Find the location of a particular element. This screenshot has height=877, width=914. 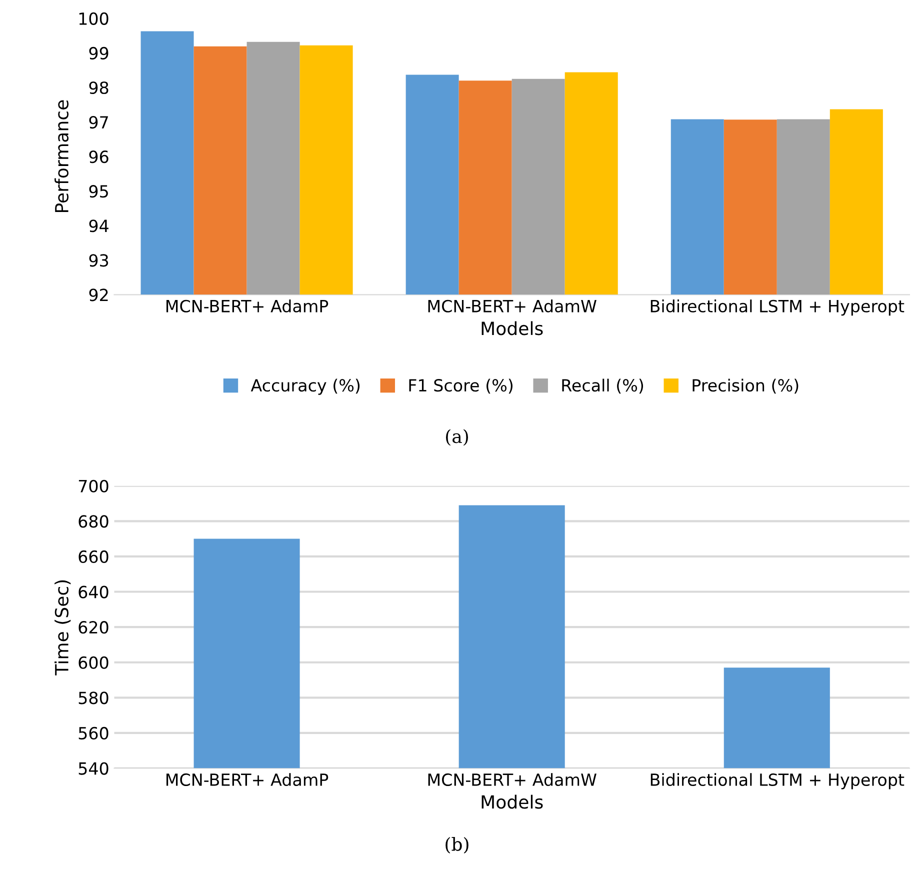

y-tick-label: 98 is located at coordinates (98, 87).